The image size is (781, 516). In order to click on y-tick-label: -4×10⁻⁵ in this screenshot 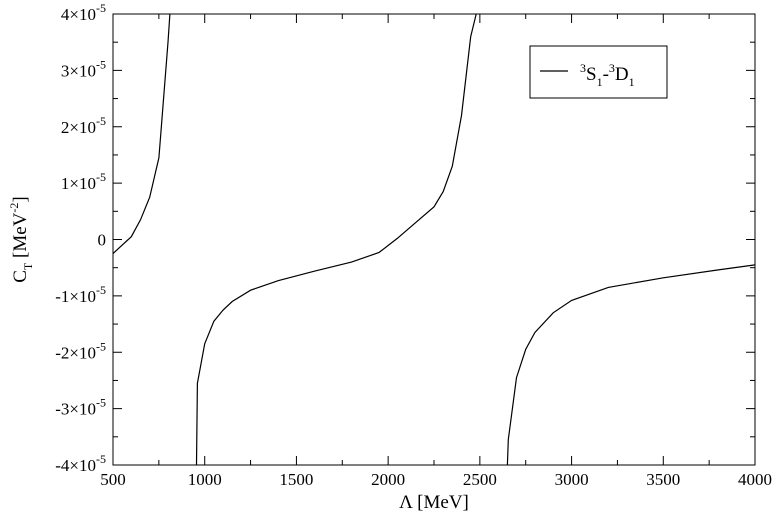, I will do `click(80, 463)`.